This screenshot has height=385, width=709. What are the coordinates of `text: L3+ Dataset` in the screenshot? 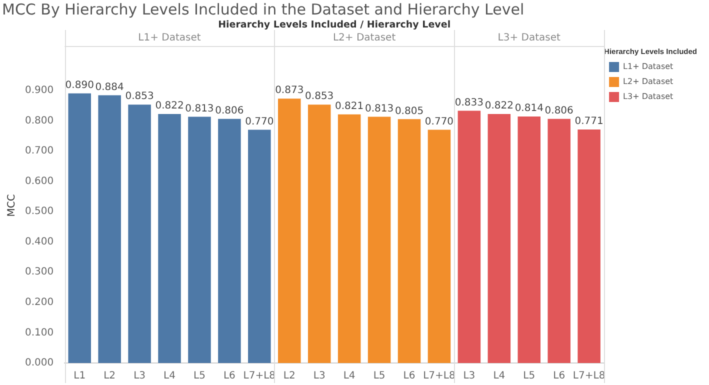 It's located at (529, 38).